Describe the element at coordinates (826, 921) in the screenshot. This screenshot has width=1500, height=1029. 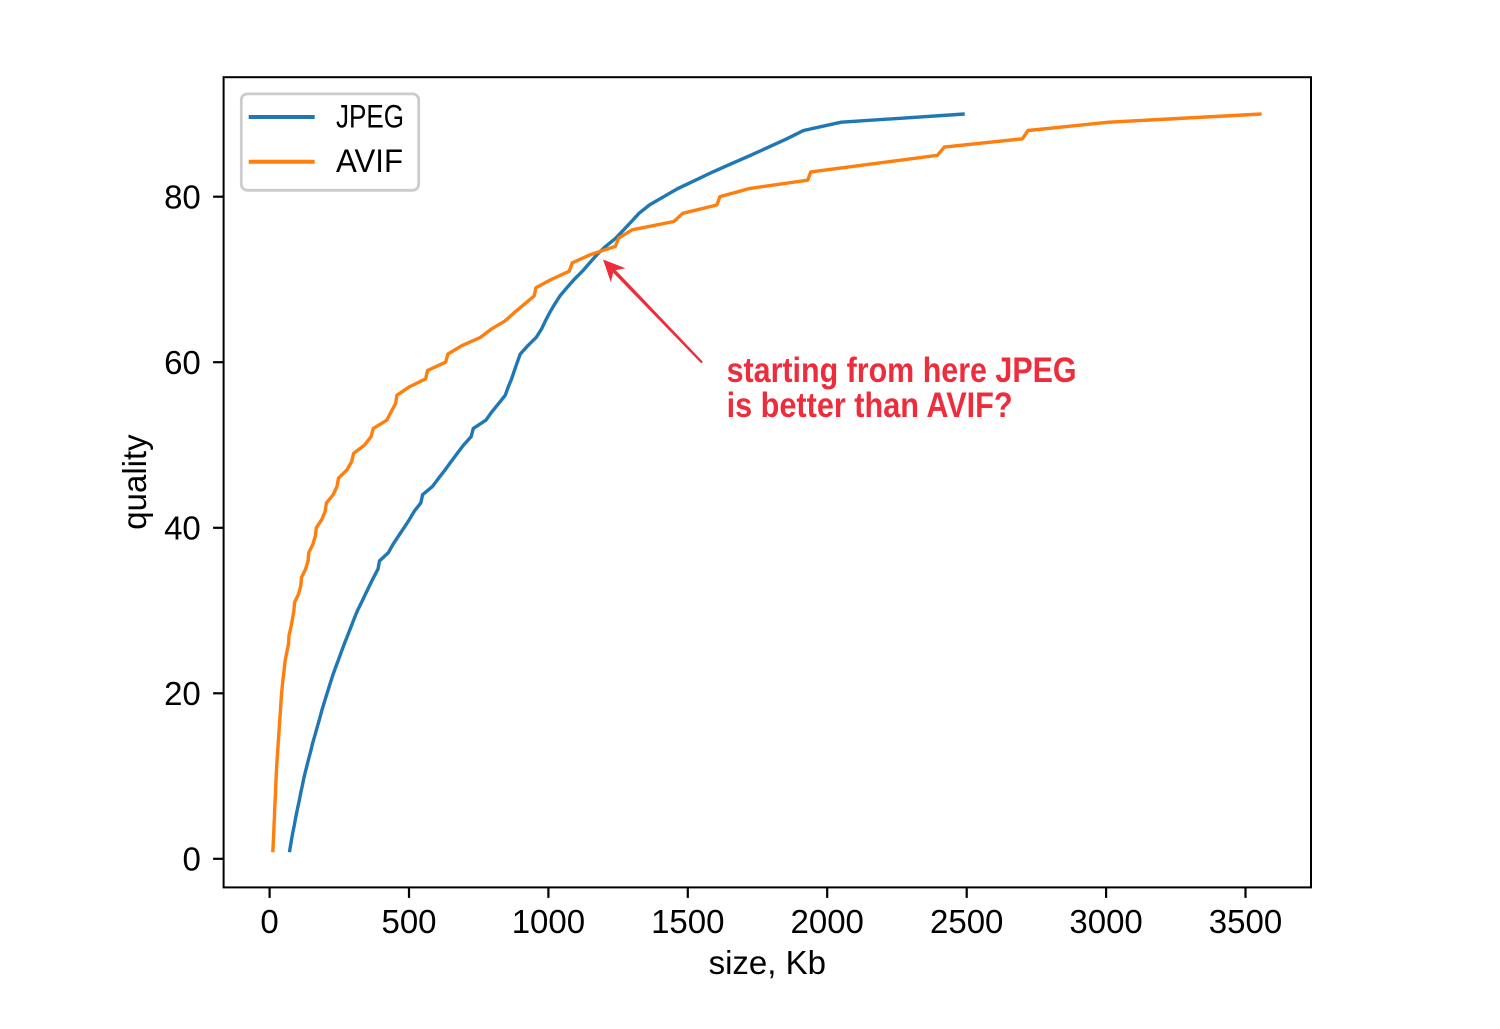
I see `svg-text: 2000` at that location.